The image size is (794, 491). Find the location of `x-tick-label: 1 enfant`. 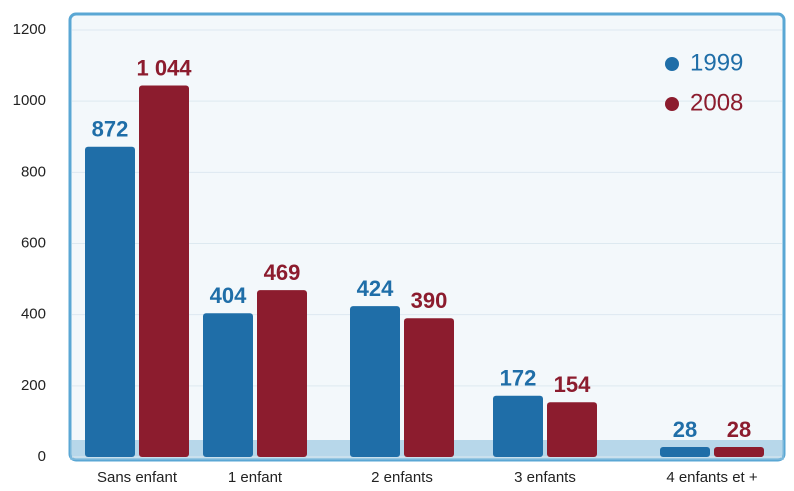

x-tick-label: 1 enfant is located at coordinates (255, 477).